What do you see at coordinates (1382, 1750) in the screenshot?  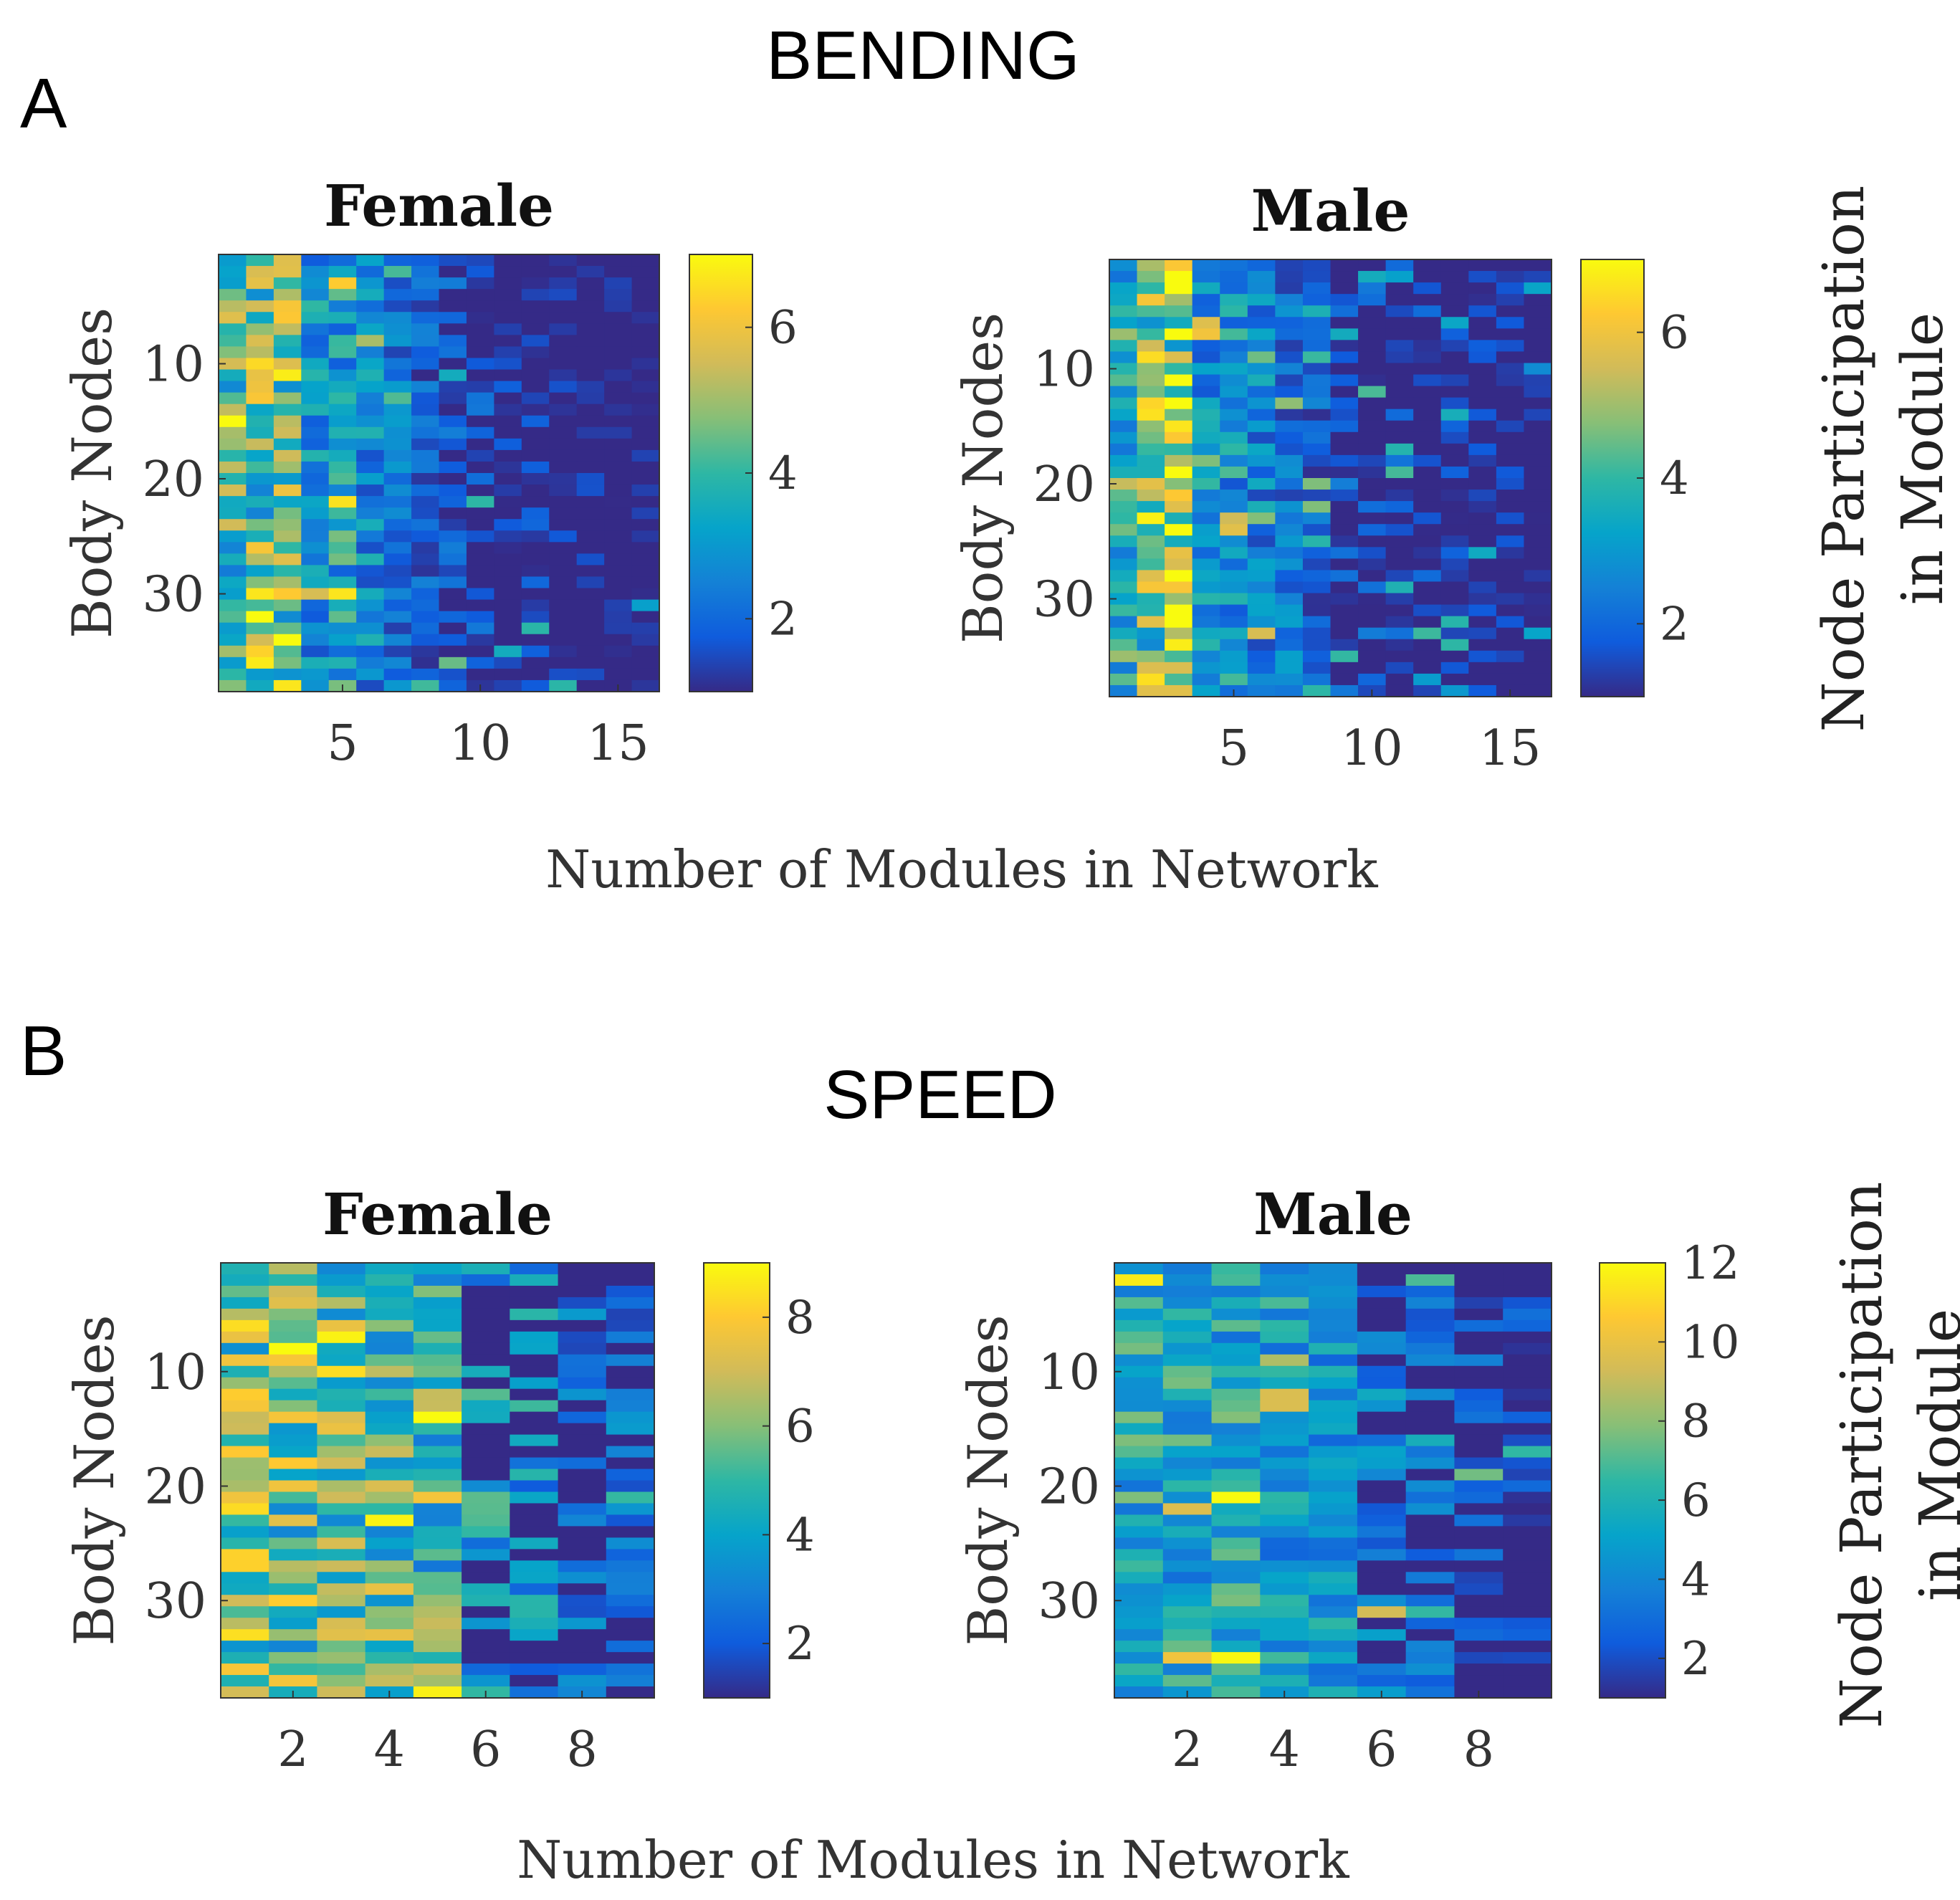 I see `x-tick-label: 6` at bounding box center [1382, 1750].